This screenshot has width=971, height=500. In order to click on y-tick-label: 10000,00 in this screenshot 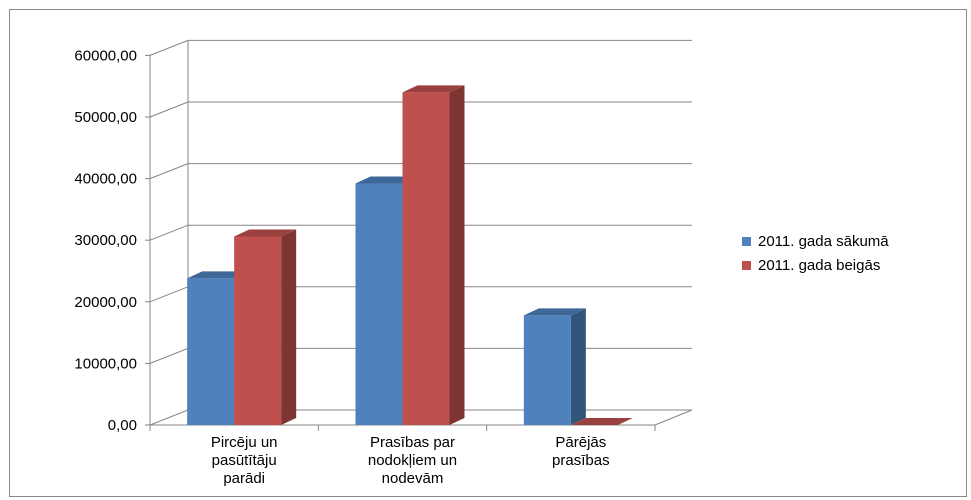, I will do `click(105, 363)`.